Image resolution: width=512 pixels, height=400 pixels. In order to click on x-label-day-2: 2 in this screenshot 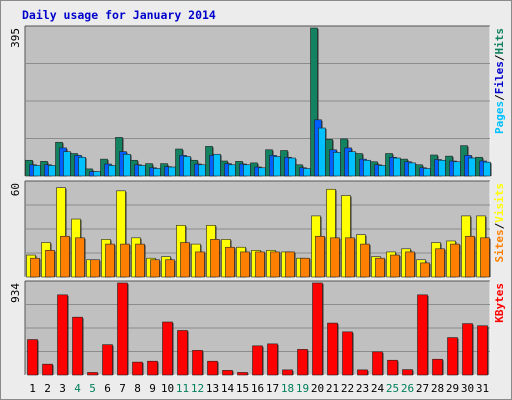, I will do `click(47, 388)`.